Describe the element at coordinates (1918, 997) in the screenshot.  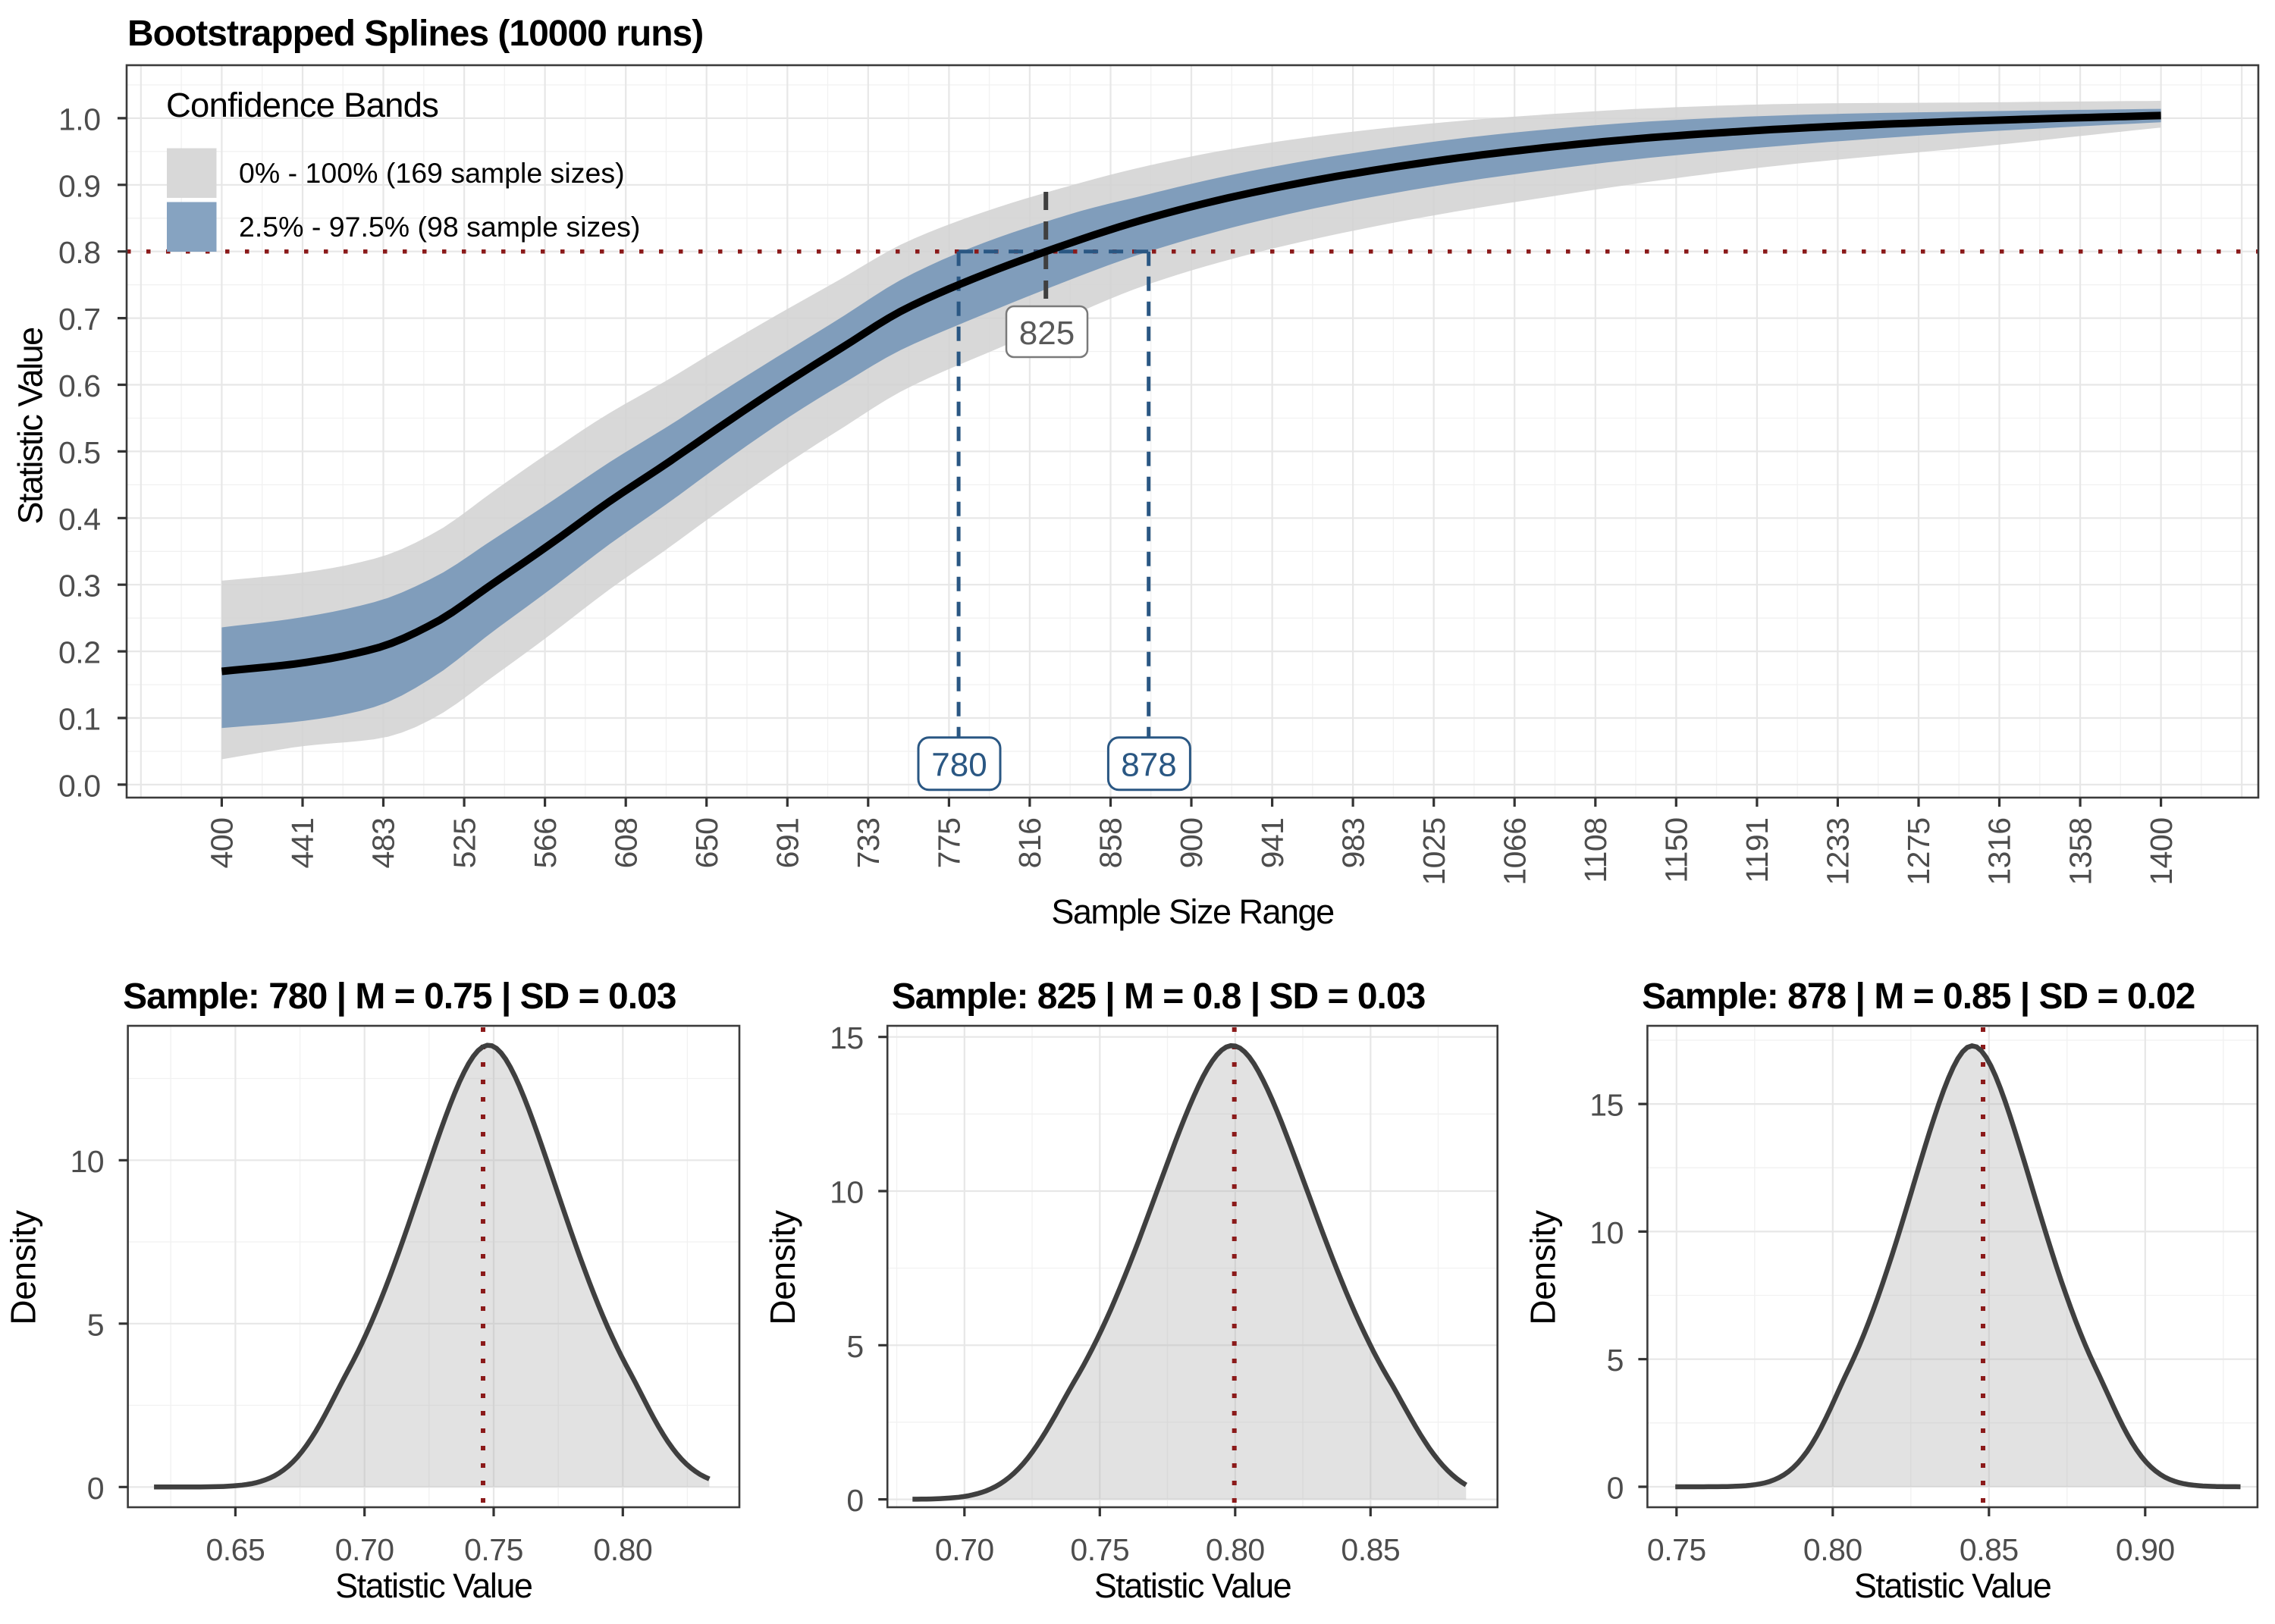
I see `svg-text:Sample: 878 | M = 0.85 | SD =: Sample: 878 | M = 0.85 | SD = 0.02` at that location.